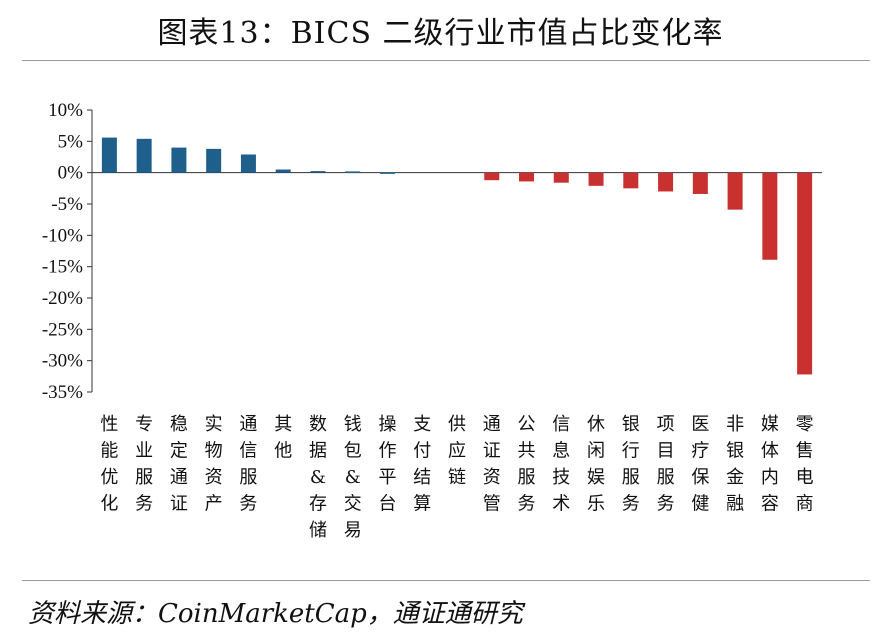  Describe the element at coordinates (71, 173) in the screenshot. I see `y-tick-label: 0%` at that location.